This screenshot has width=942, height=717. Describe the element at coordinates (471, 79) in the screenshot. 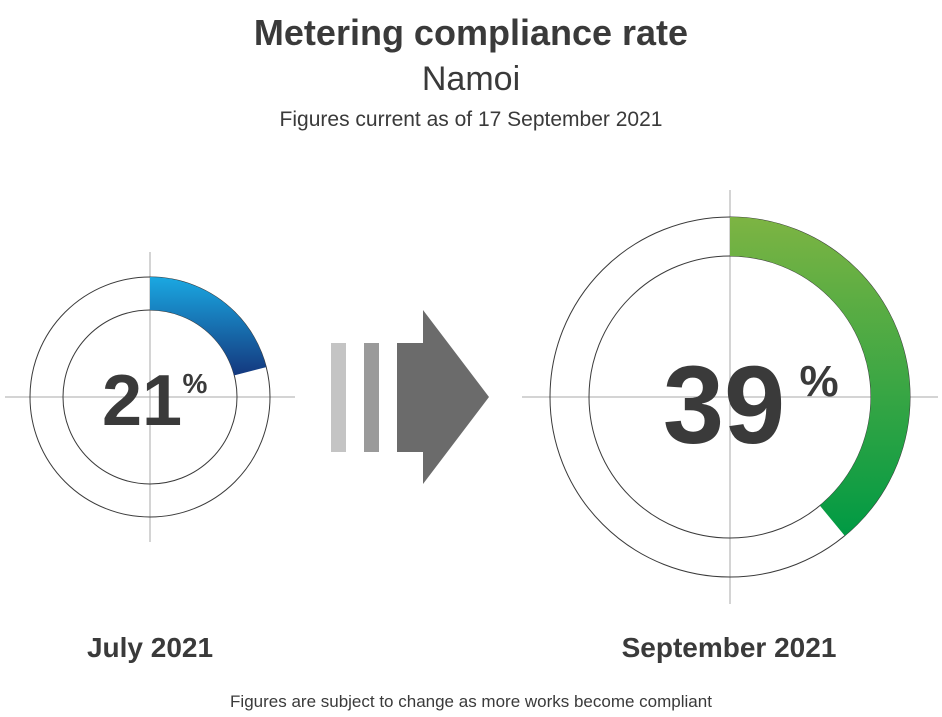

I see `chart-subtitle: Namoi` at that location.